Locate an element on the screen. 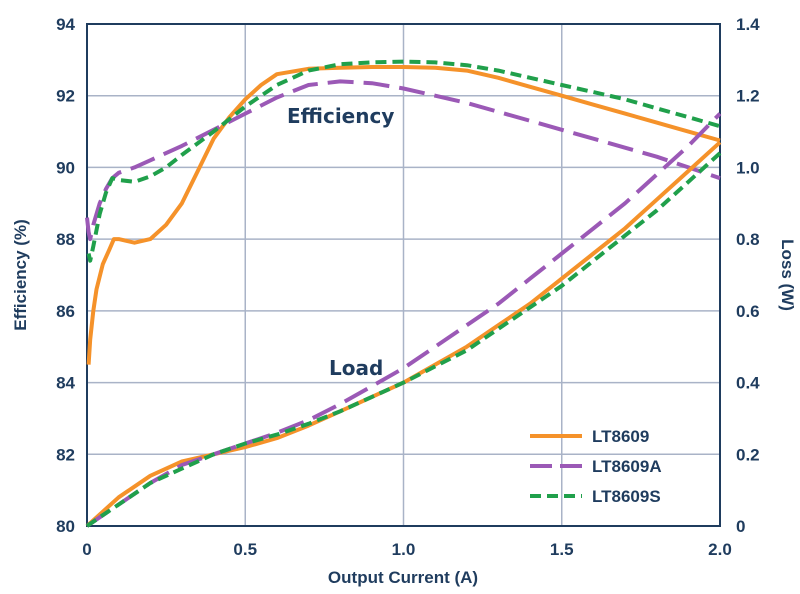 The image size is (800, 594). y-right-tick-label: 0.6 is located at coordinates (748, 311).